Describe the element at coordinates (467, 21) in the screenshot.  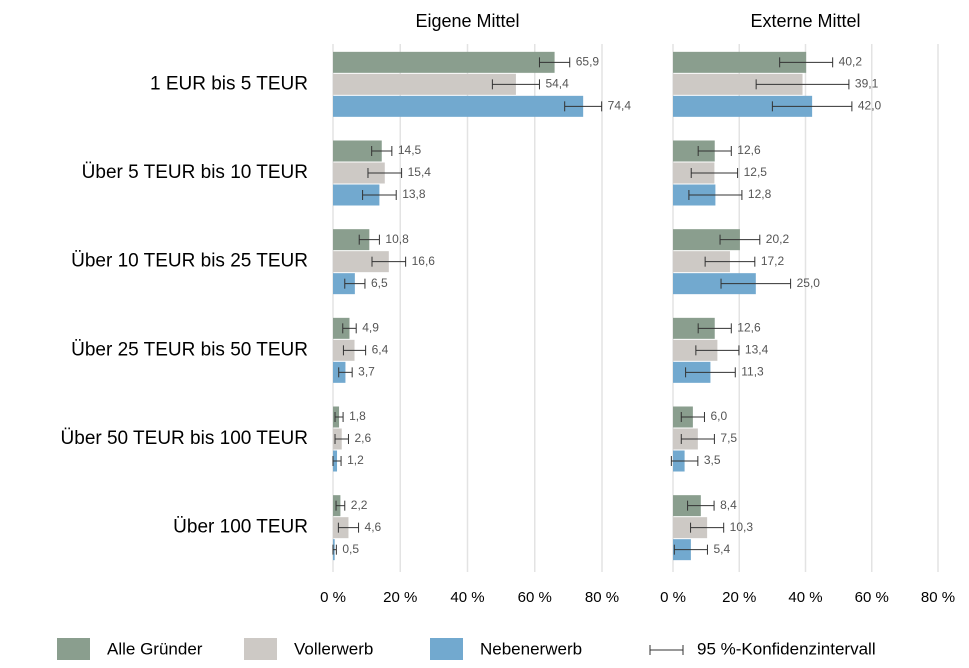
I see `panel-title: Eigene Mittel` at that location.